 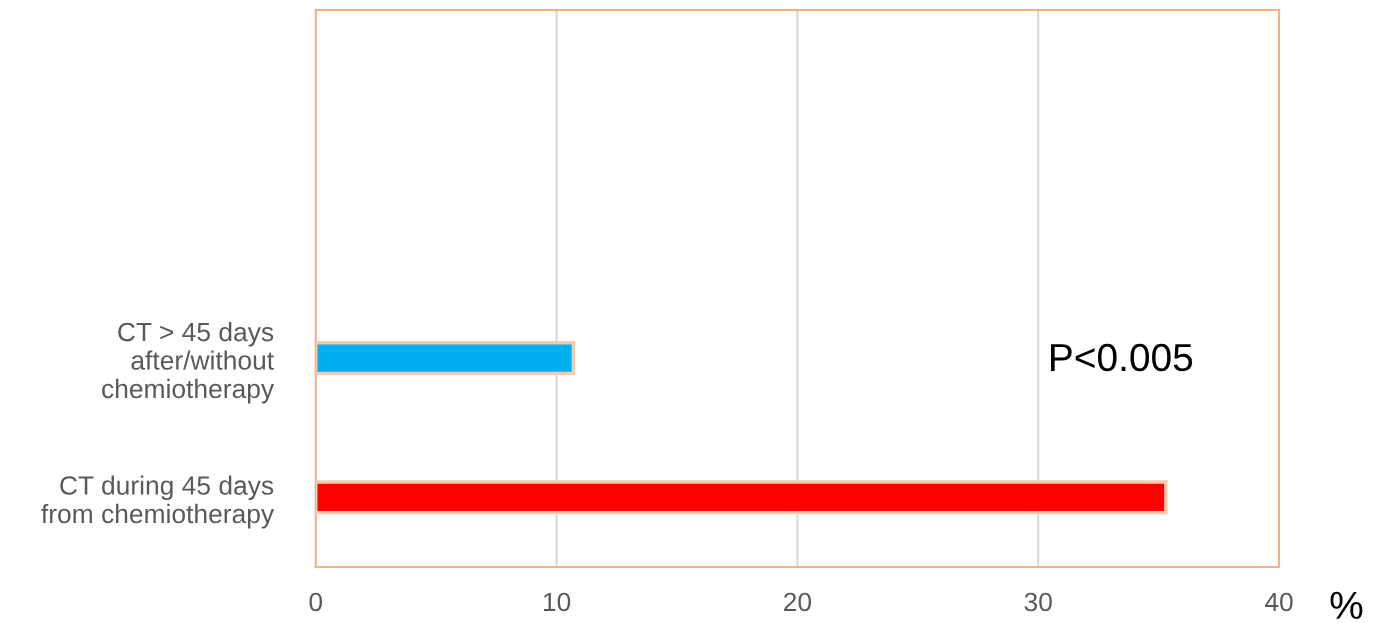 I want to click on y-tick-label: CT > 45 days after/without chemiotherapy, so click(x=188, y=363).